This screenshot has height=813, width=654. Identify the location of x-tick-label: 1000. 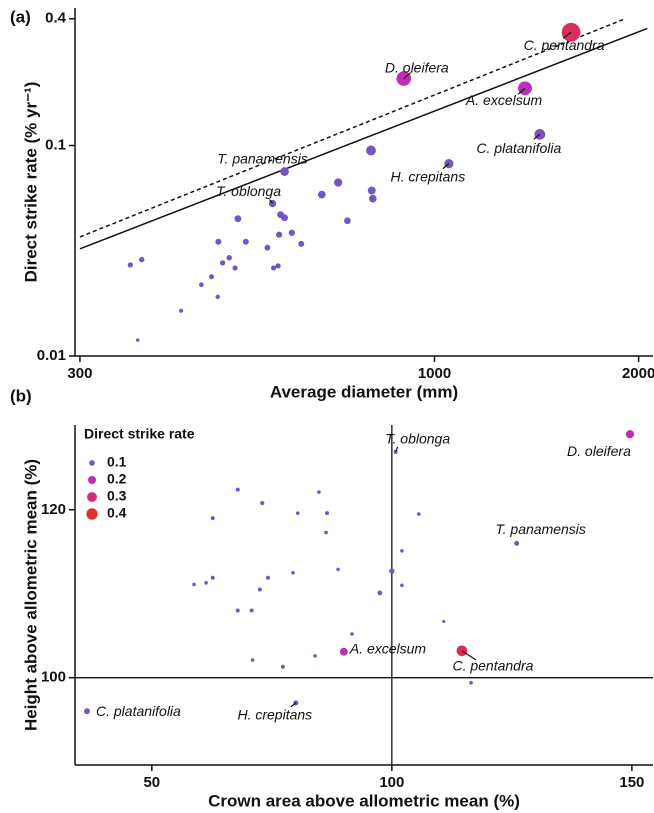
(434, 373).